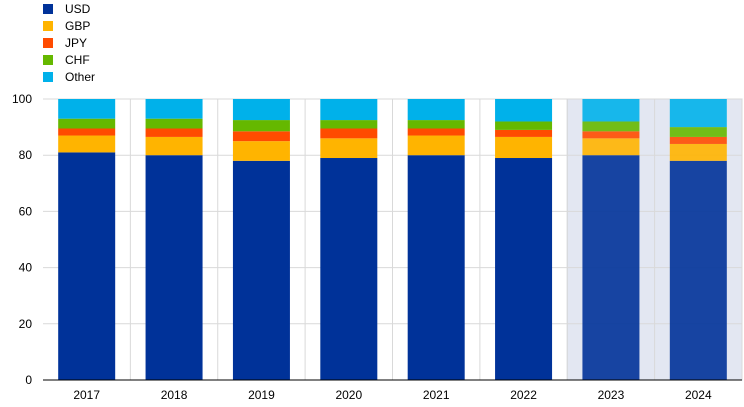 This screenshot has height=407, width=744. I want to click on bar-gbp-2022, so click(524, 147).